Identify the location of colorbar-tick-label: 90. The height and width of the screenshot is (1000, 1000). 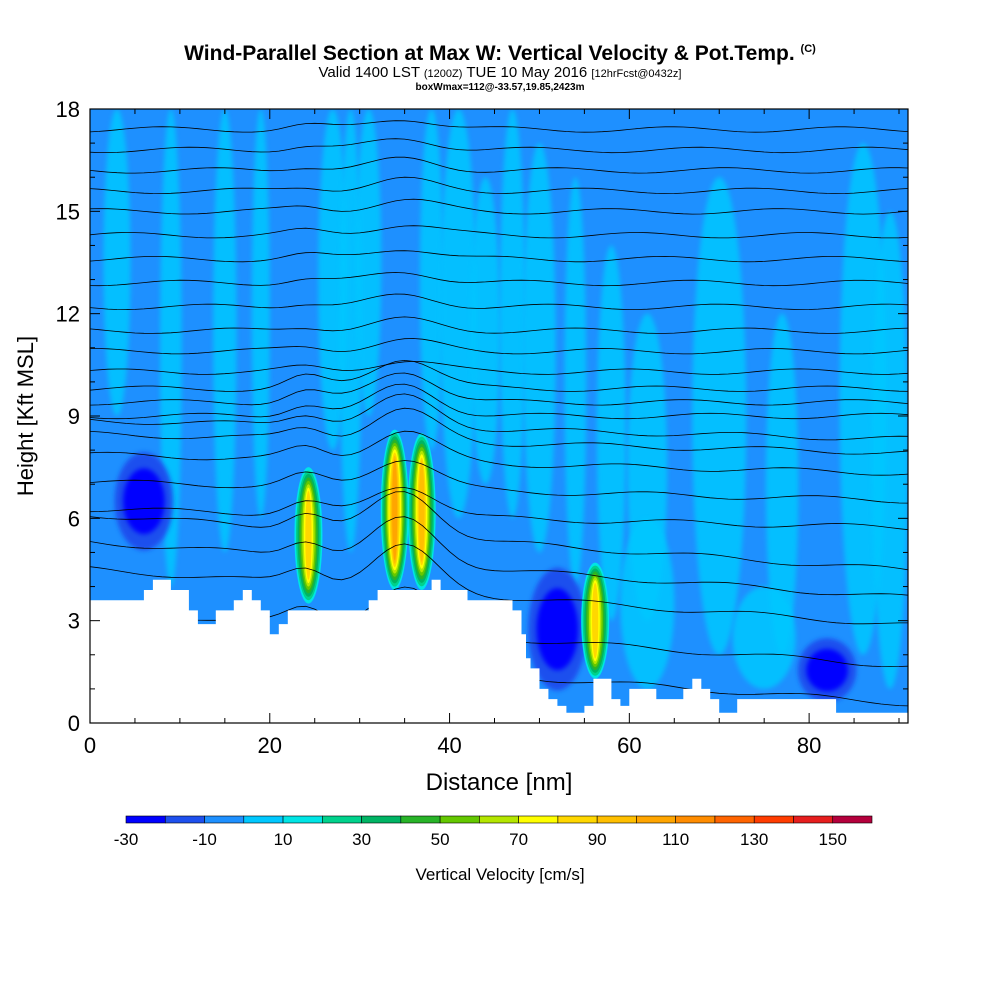
(597, 839).